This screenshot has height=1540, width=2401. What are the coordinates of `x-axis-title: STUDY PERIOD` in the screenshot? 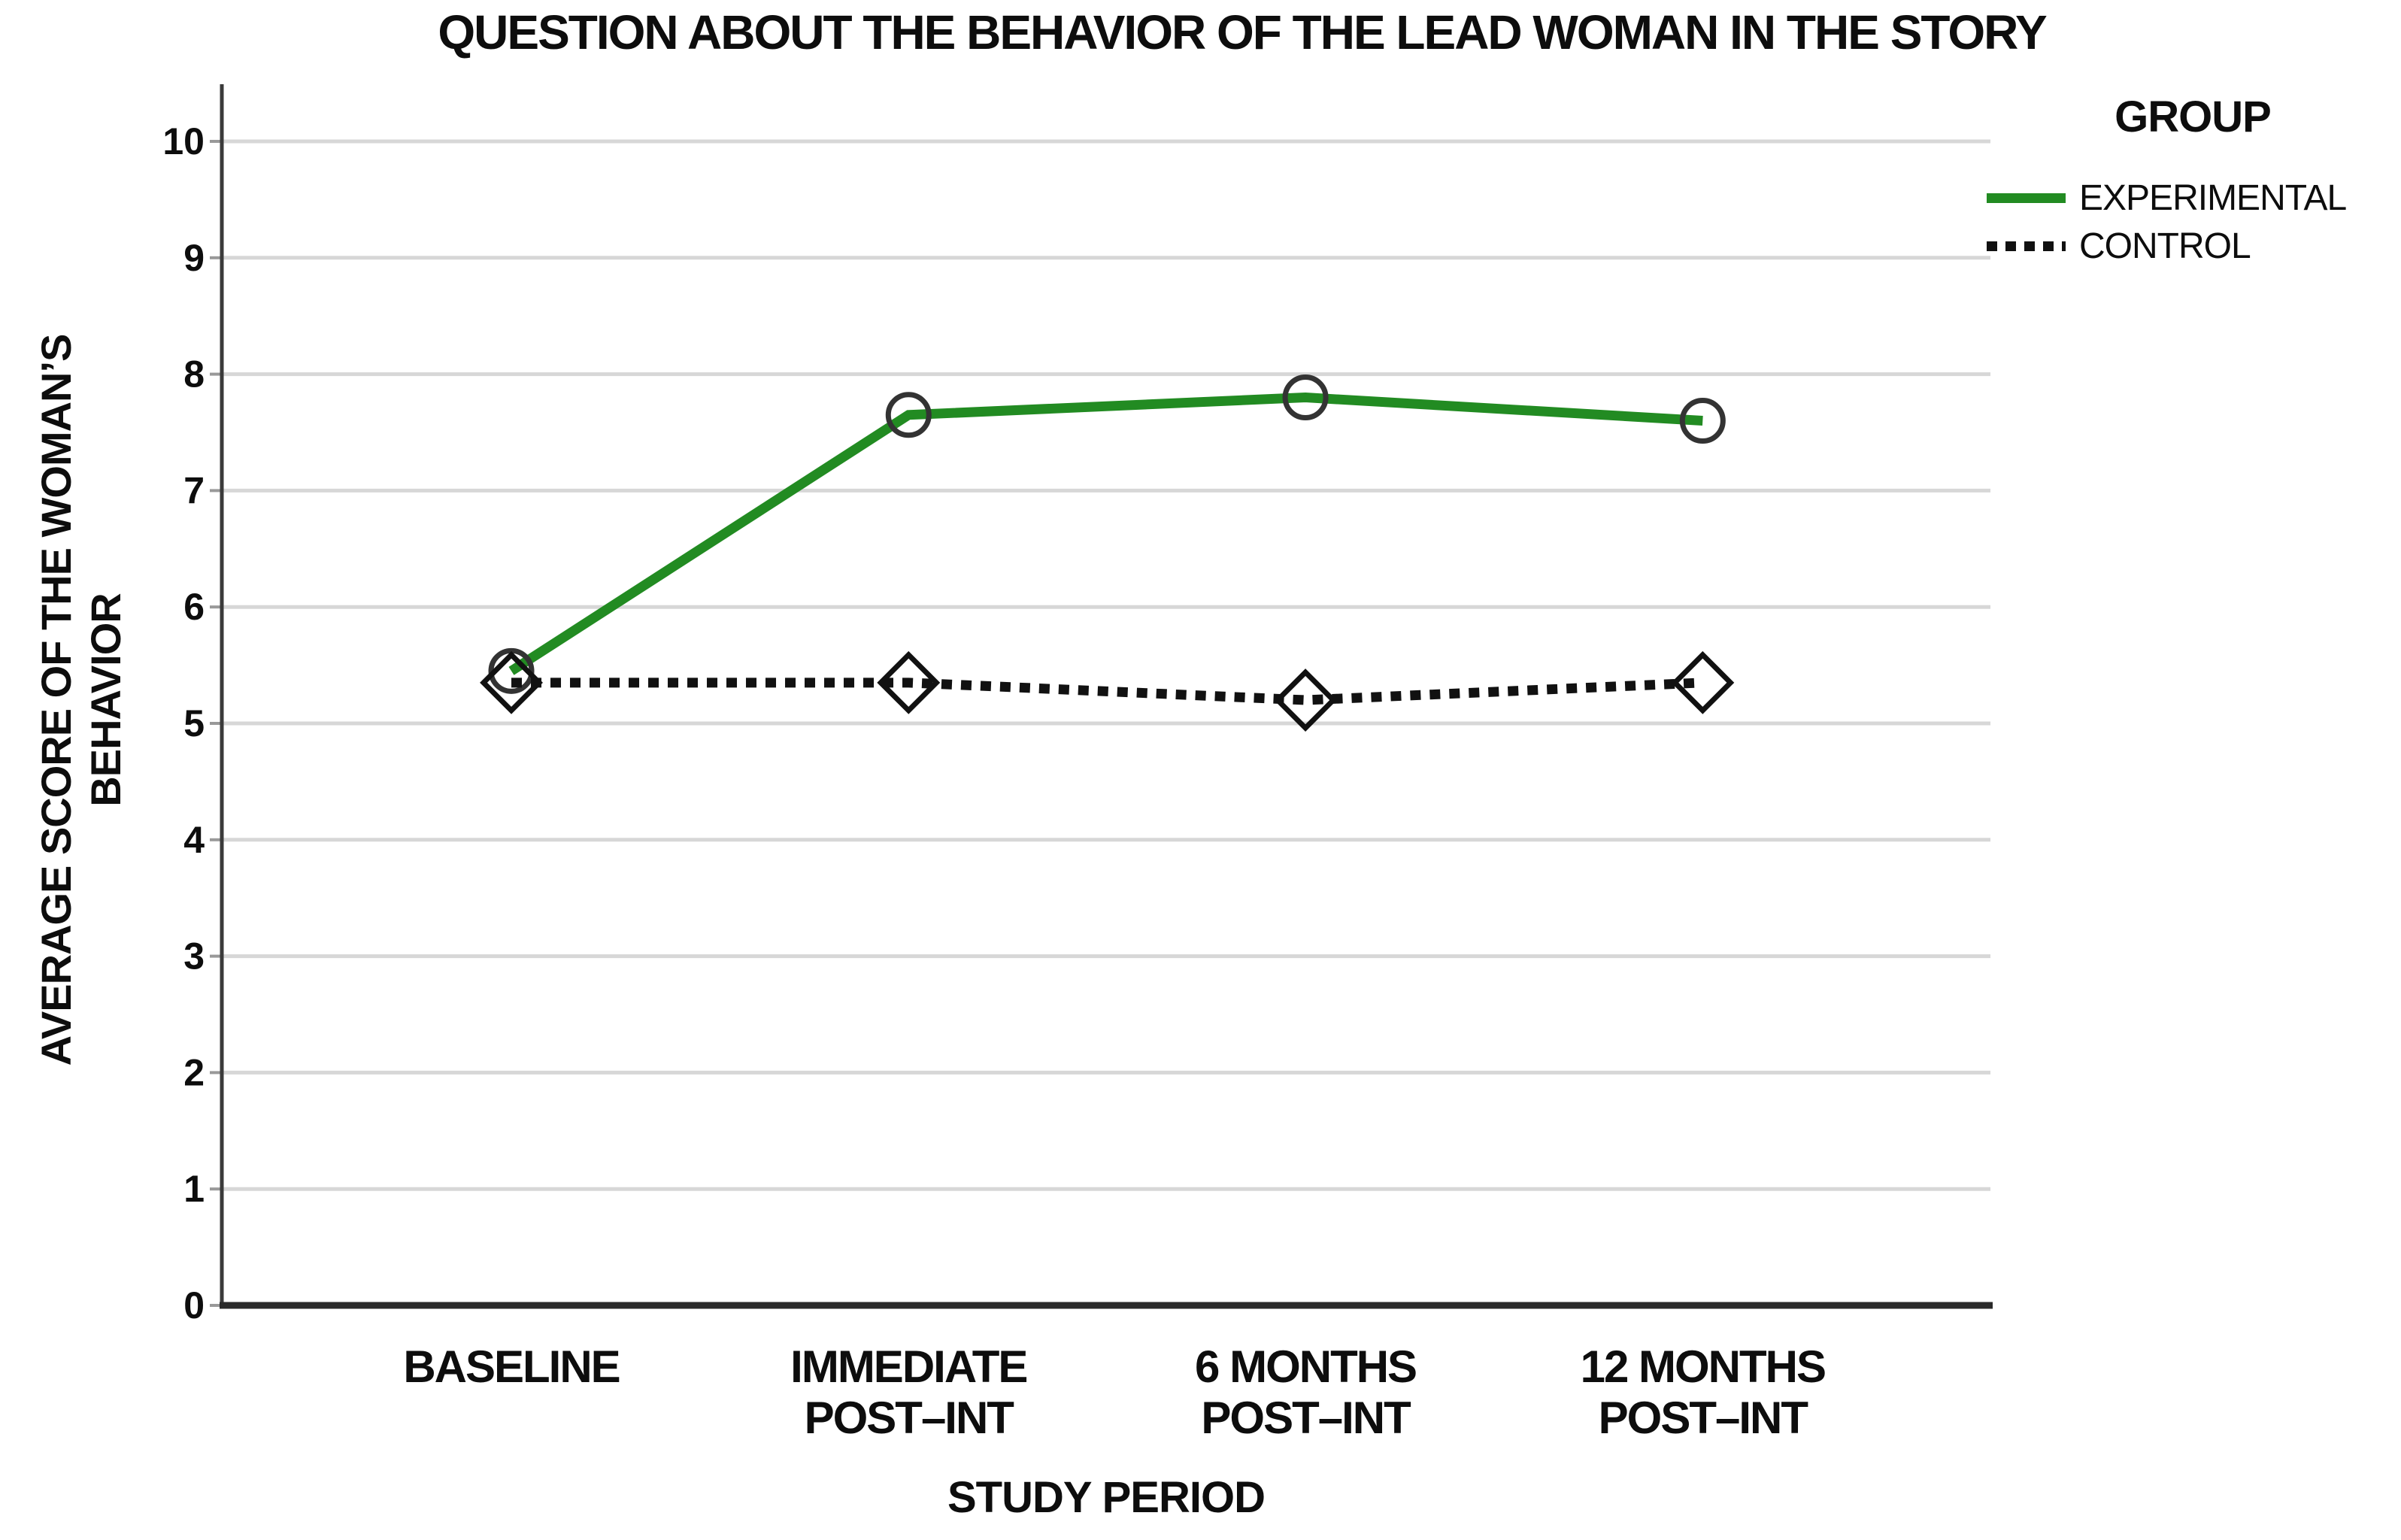 It's located at (1107, 1497).